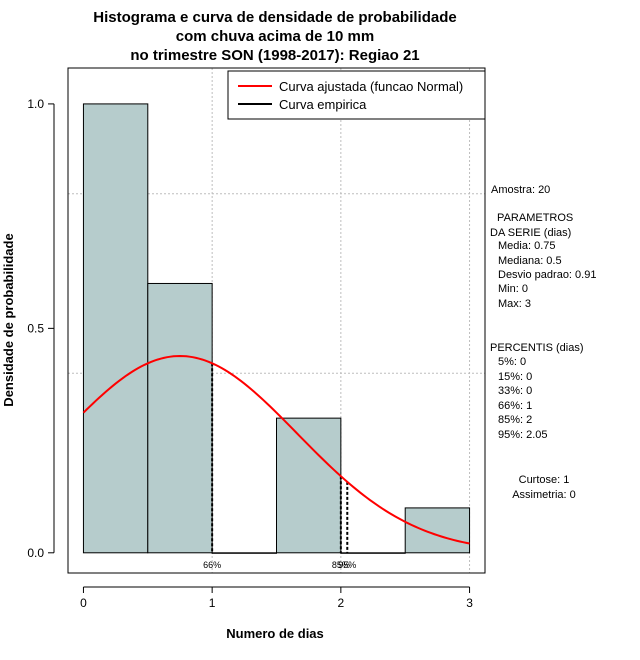 This screenshot has width=640, height=660. I want to click on x-tick-label: 3, so click(469, 603).